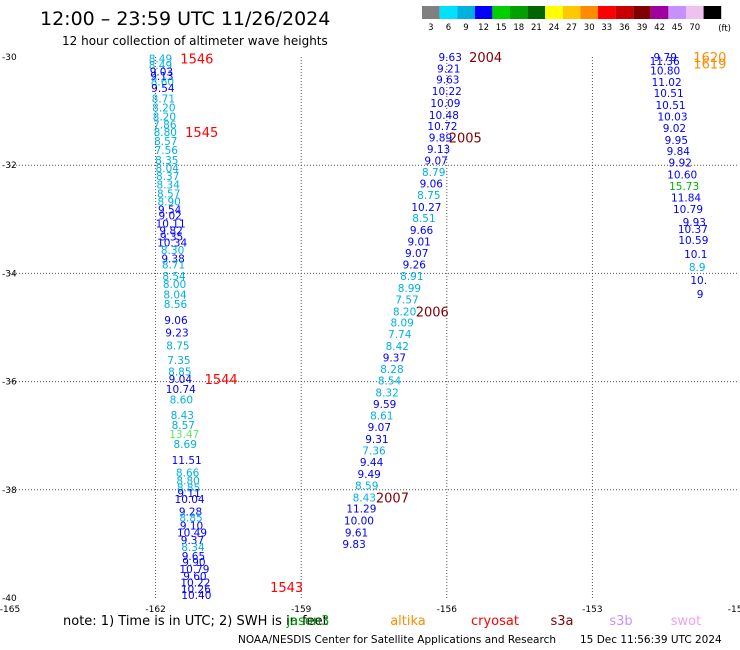 The width and height of the screenshot is (740, 650). I want to click on wave-height-point: 8.91, so click(411, 277).